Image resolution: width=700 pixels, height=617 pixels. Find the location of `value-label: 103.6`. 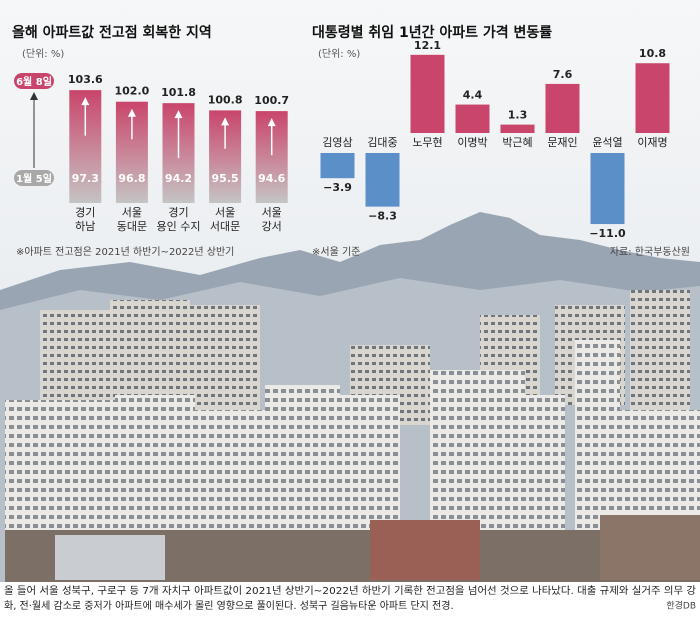

value-label: 103.6 is located at coordinates (85, 79).